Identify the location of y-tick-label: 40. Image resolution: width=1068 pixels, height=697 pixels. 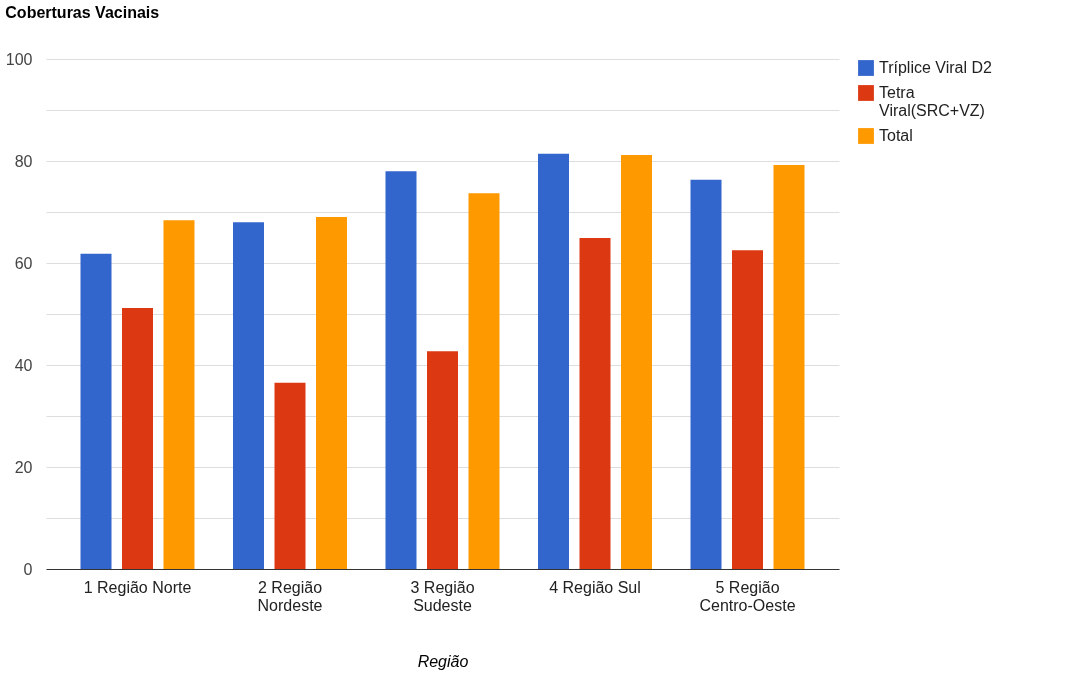
(23, 365).